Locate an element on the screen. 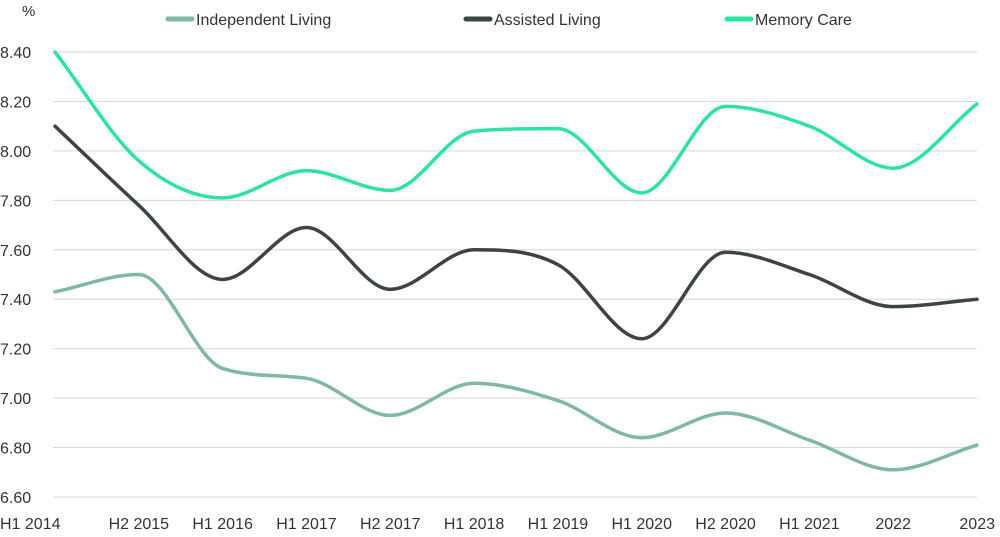 This screenshot has height=537, width=1000. y-tick-label: 8.20 is located at coordinates (15, 102).